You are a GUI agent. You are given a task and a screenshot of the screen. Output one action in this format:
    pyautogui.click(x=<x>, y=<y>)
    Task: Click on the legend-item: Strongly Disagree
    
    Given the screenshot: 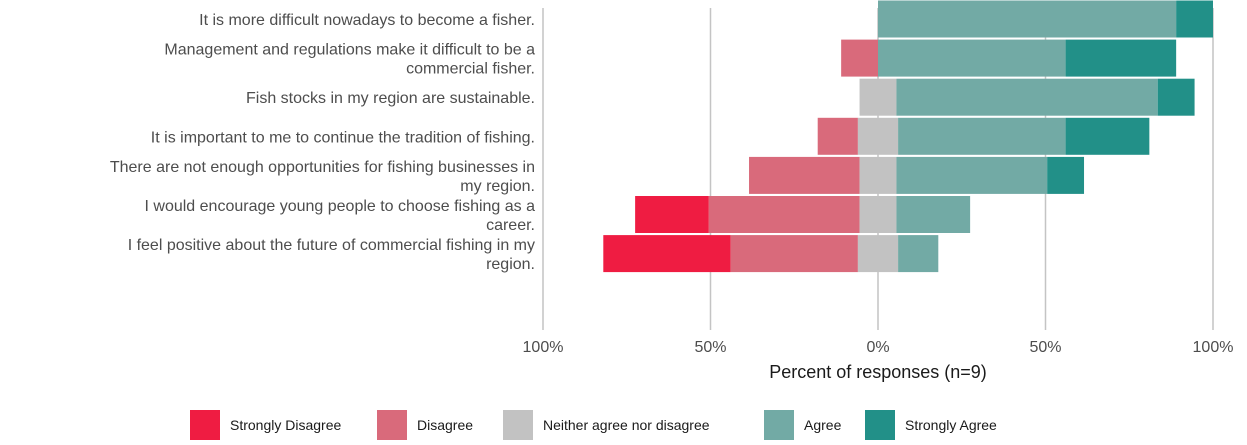 What is the action you would take?
    pyautogui.click(x=265, y=425)
    